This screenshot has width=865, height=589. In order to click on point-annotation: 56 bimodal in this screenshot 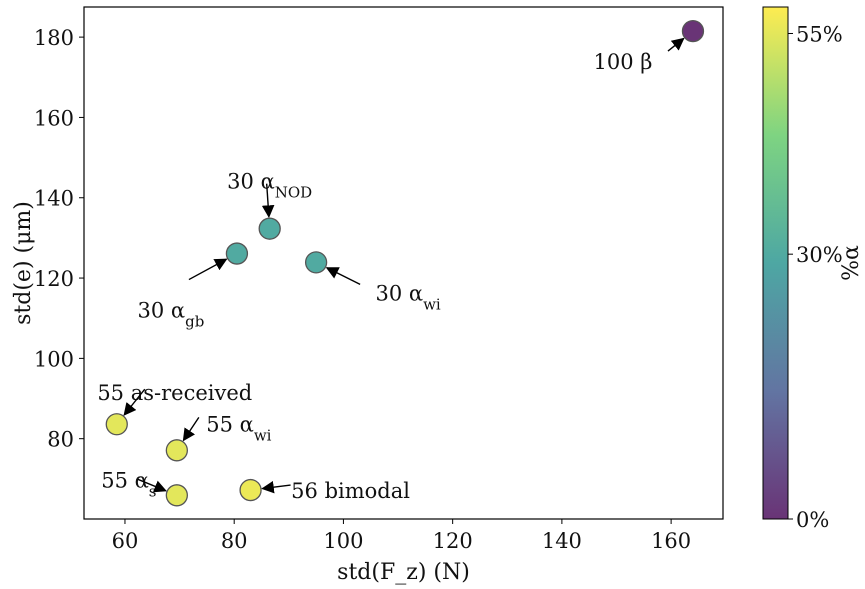, I will do `click(350, 491)`.